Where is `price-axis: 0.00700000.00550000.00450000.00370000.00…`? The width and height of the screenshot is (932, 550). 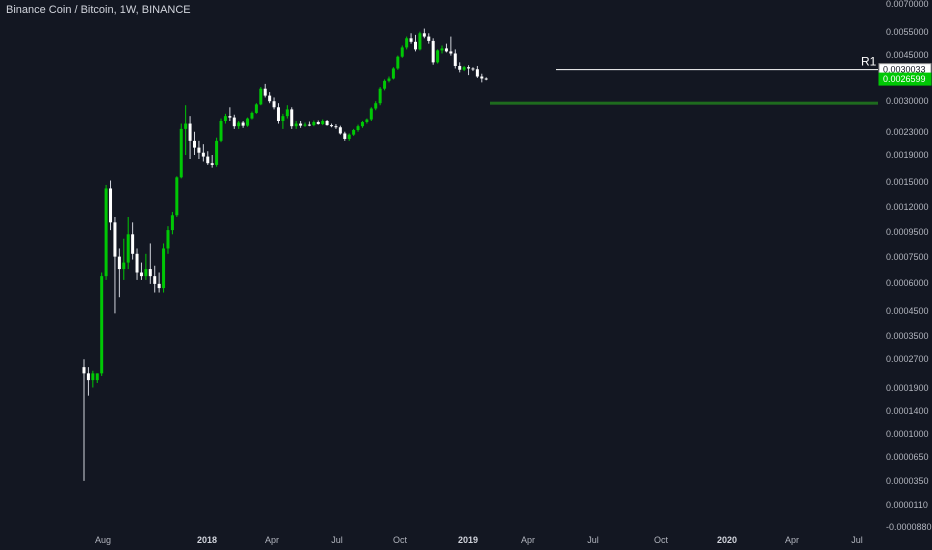
price-axis: 0.00700000.00550000.00450000.00370000.00… is located at coordinates (909, 266).